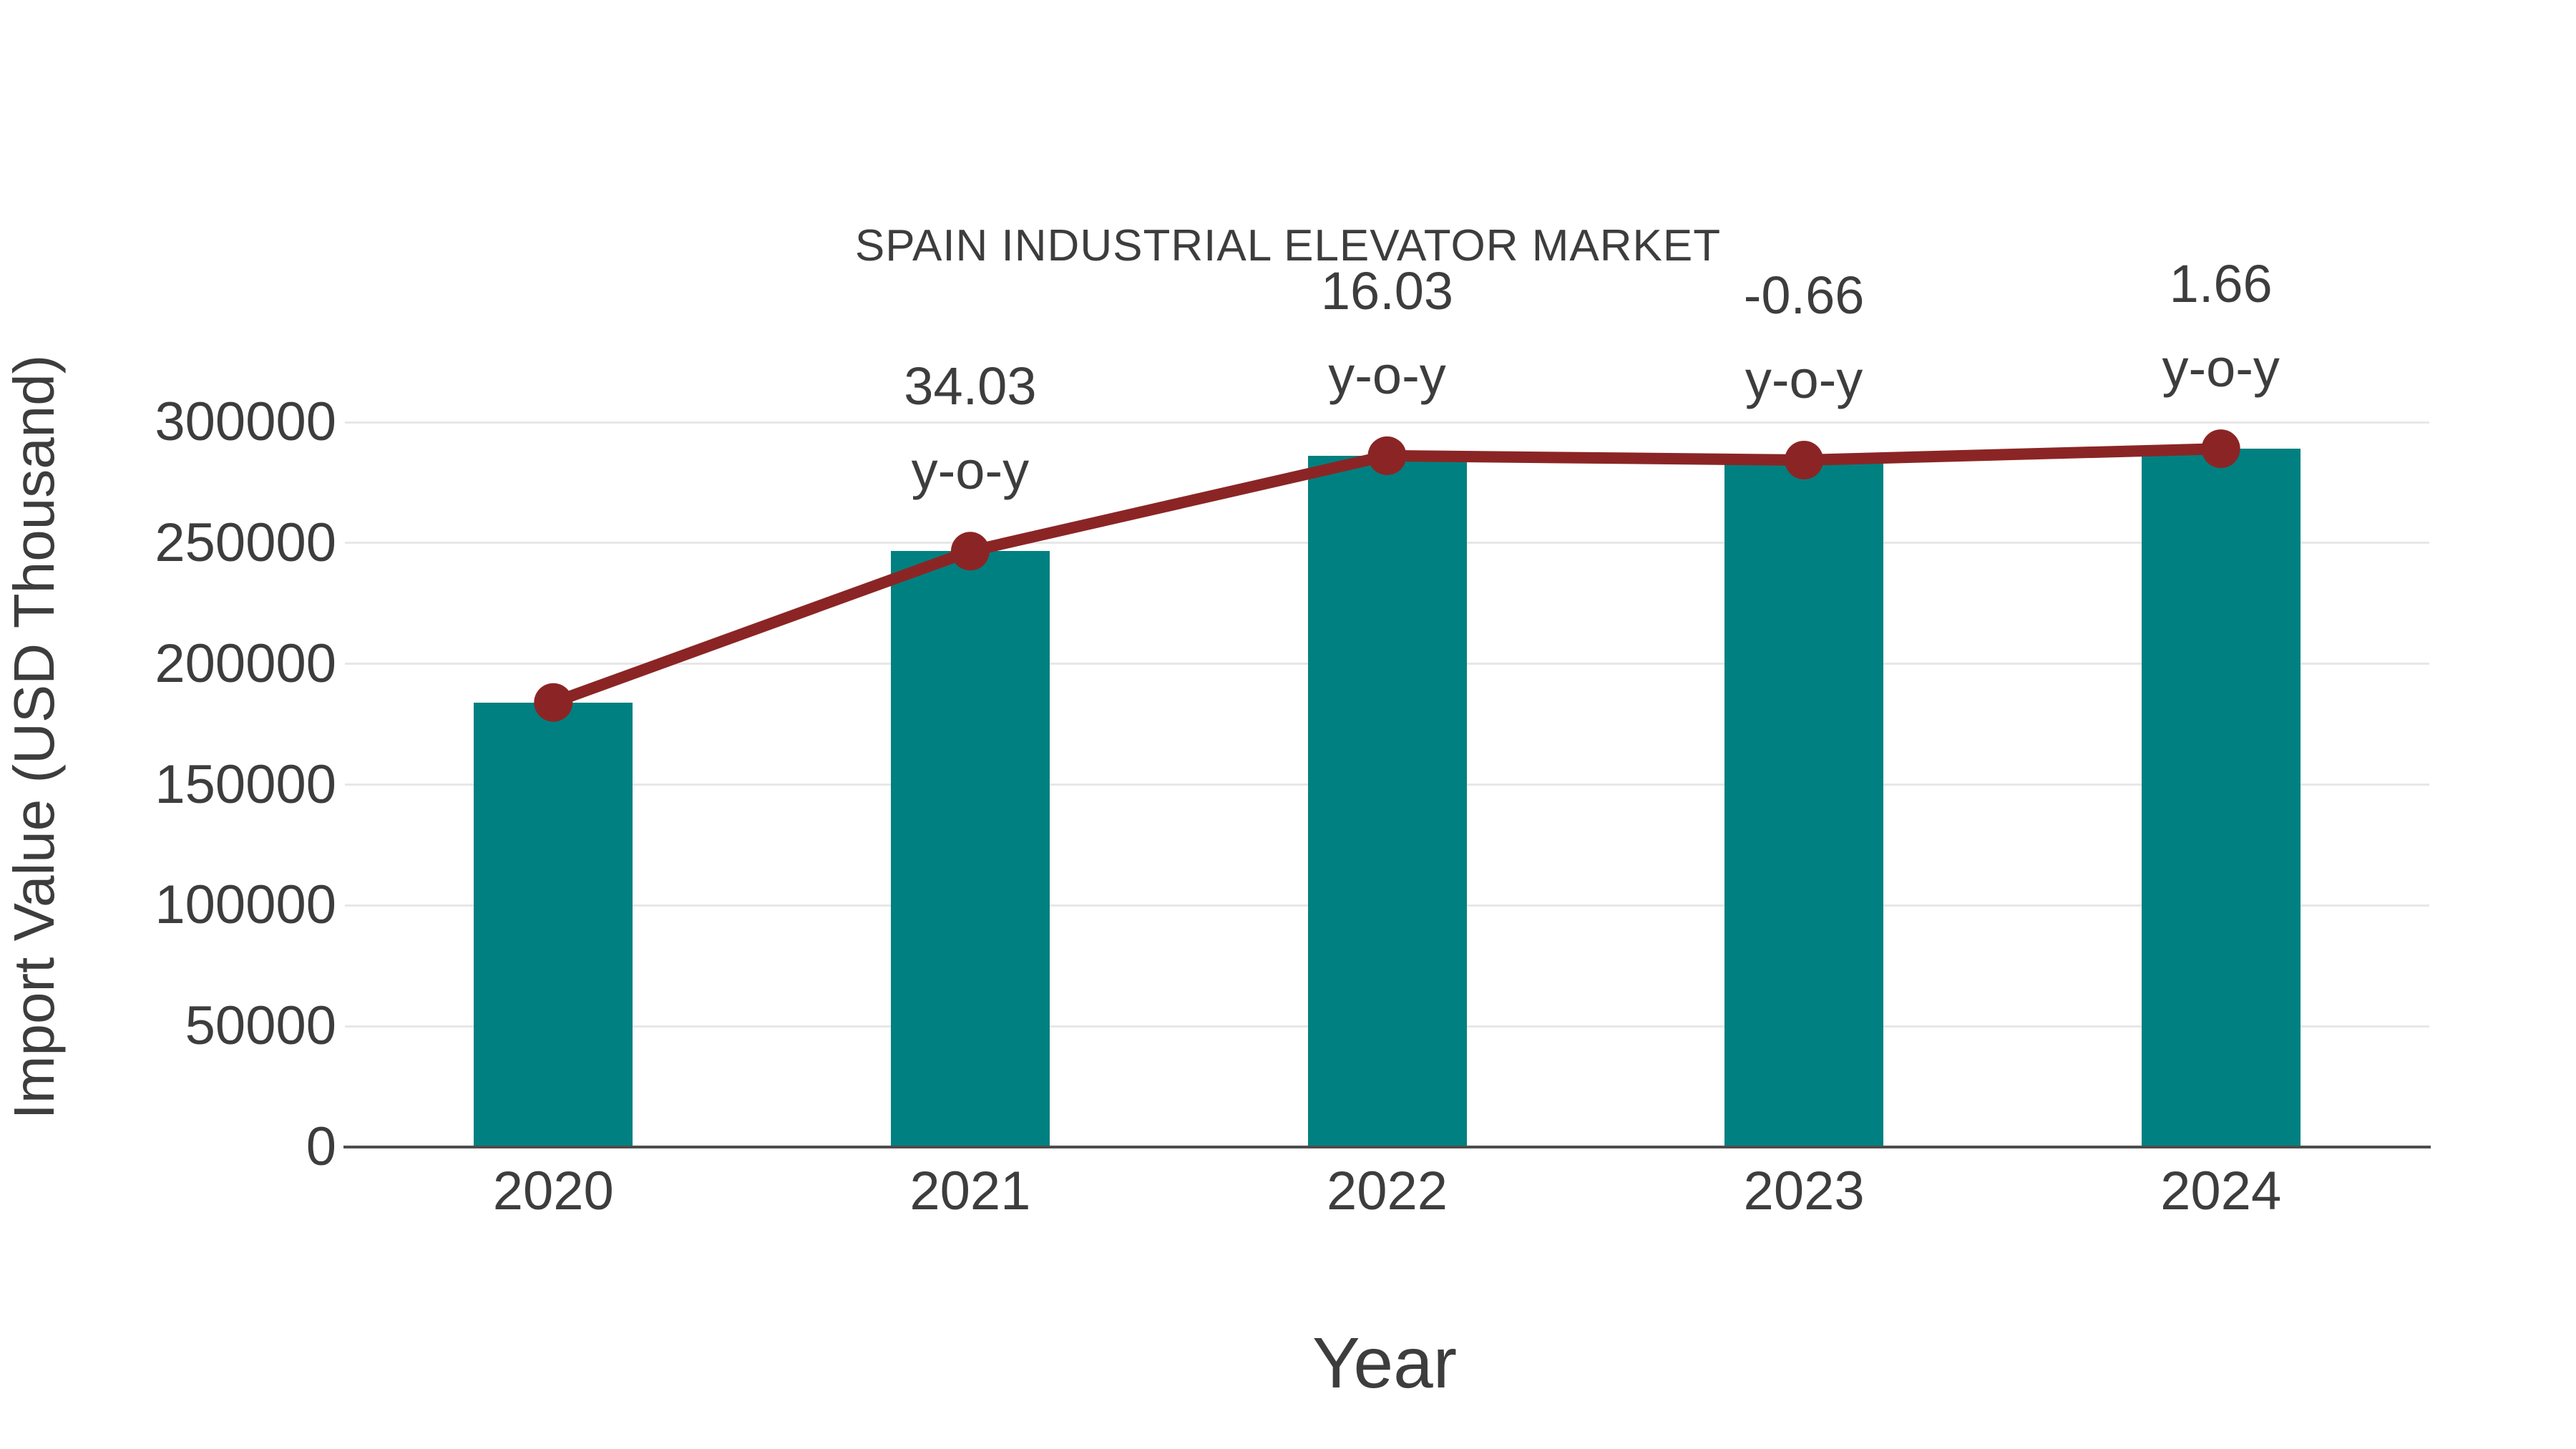 The image size is (2576, 1449). What do you see at coordinates (553, 1191) in the screenshot?
I see `x-tick-label: 2020` at bounding box center [553, 1191].